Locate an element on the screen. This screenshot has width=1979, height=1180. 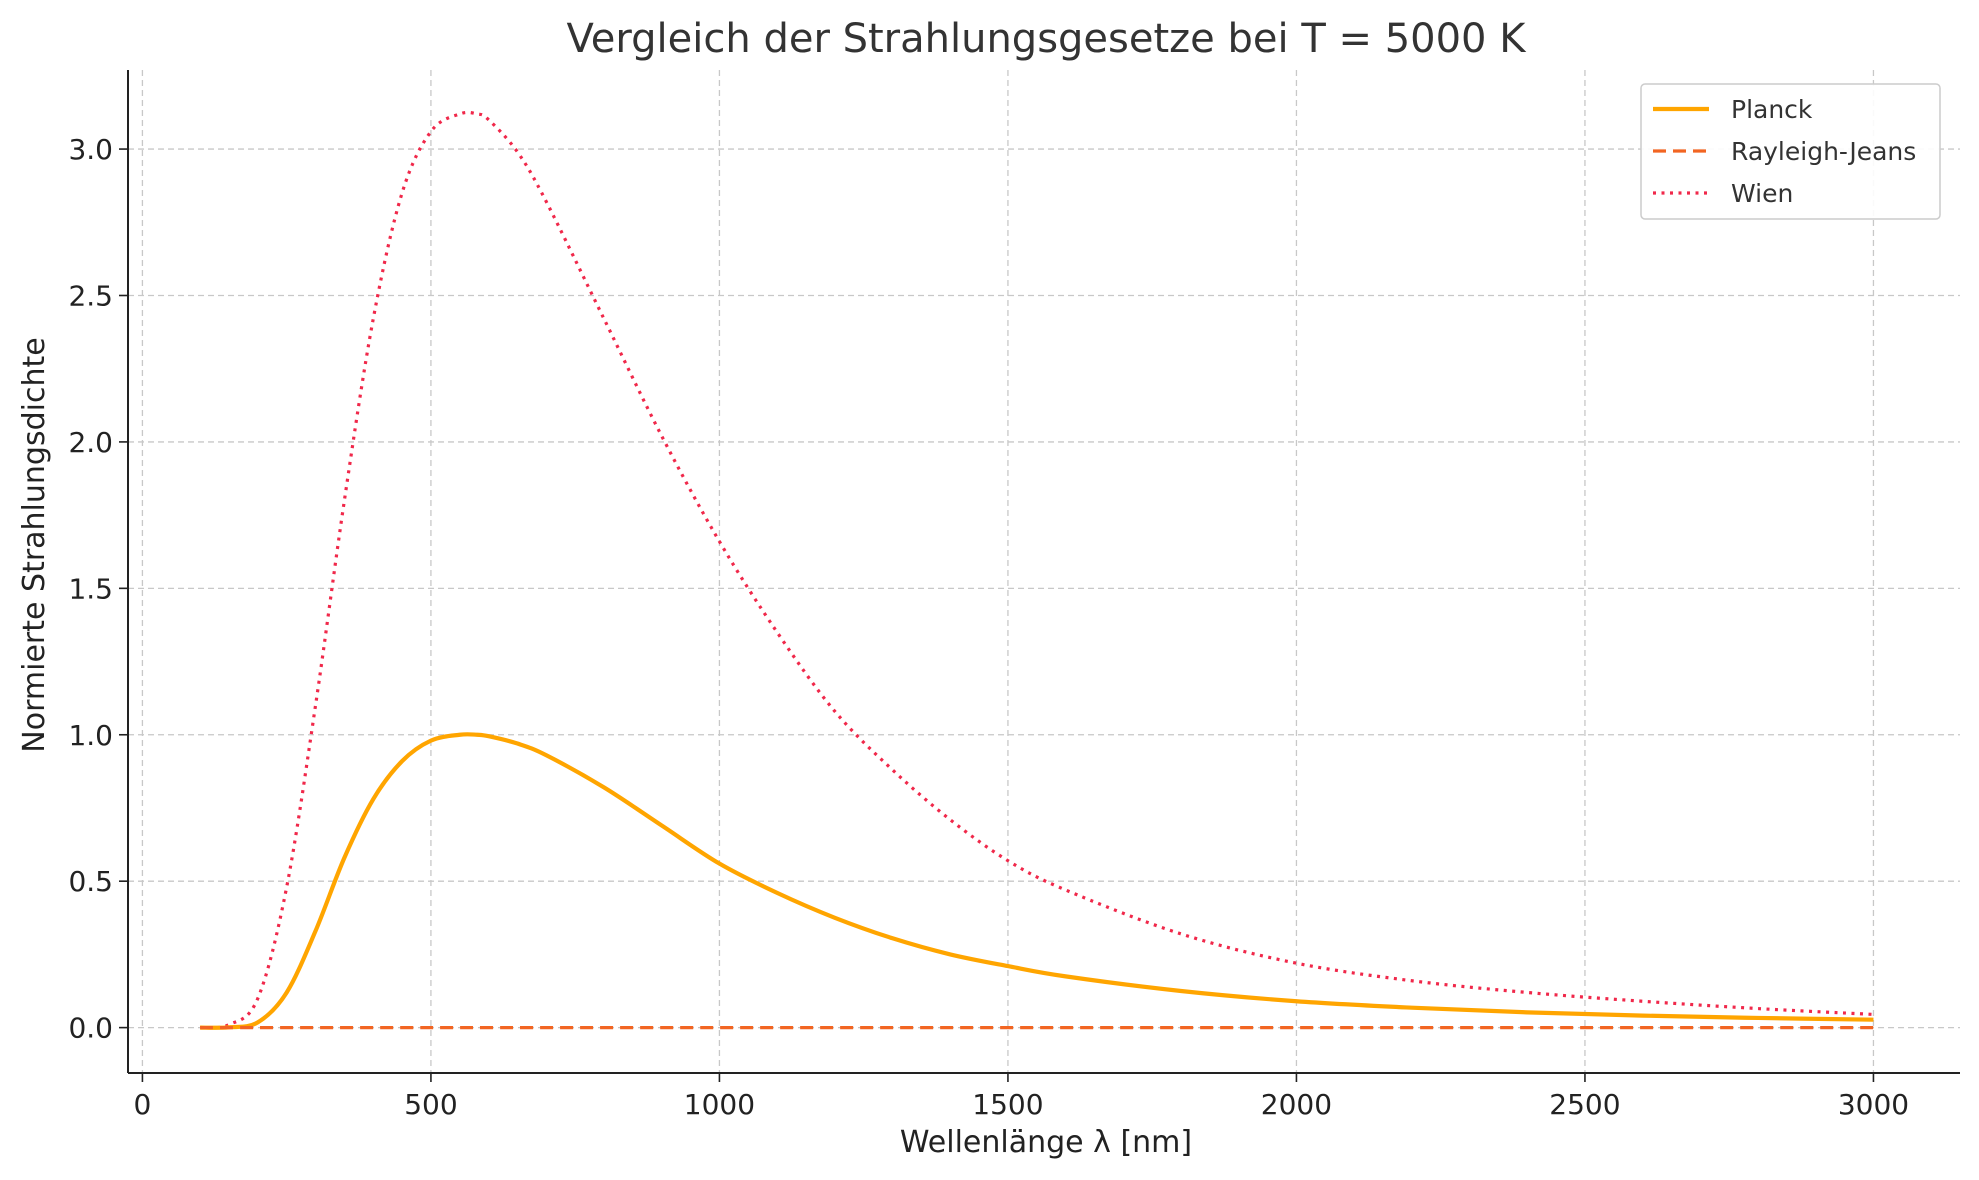
legend-label: Rayleigh-Jeans is located at coordinates (1823, 151).